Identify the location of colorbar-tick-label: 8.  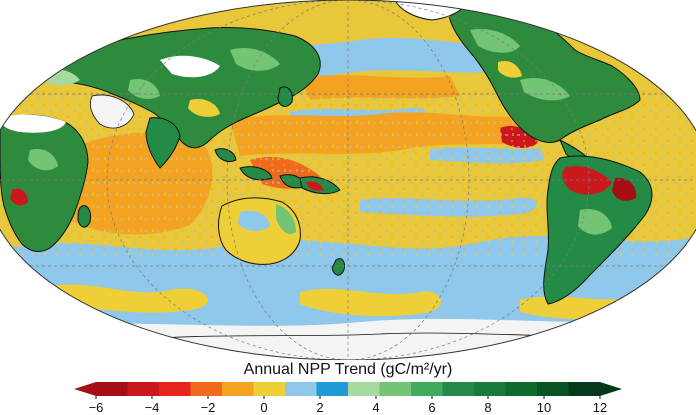
(488, 407).